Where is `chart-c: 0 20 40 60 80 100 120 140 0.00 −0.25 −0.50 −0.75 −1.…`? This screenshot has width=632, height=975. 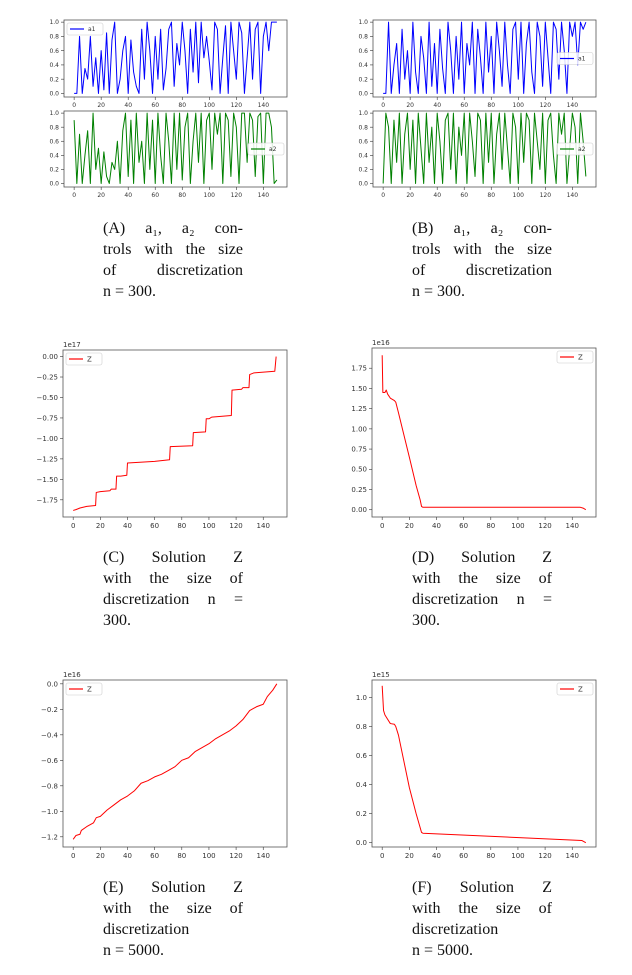 chart-c: 0 20 40 60 80 100 120 140 0.00 −0.25 −0.50 −0.75 −1.… is located at coordinates (162, 435).